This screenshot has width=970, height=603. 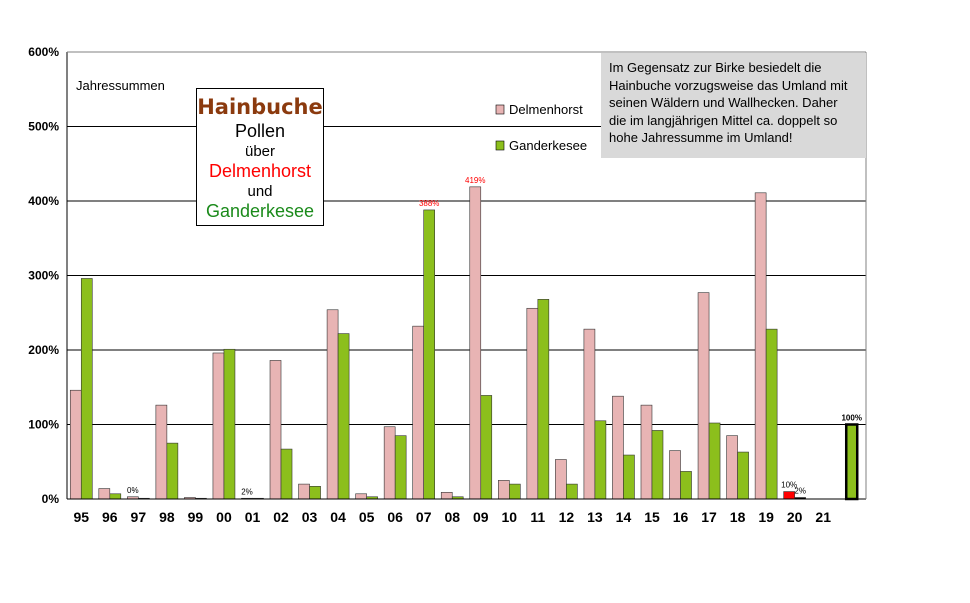 What do you see at coordinates (537, 517) in the screenshot?
I see `x-tick-label: 11` at bounding box center [537, 517].